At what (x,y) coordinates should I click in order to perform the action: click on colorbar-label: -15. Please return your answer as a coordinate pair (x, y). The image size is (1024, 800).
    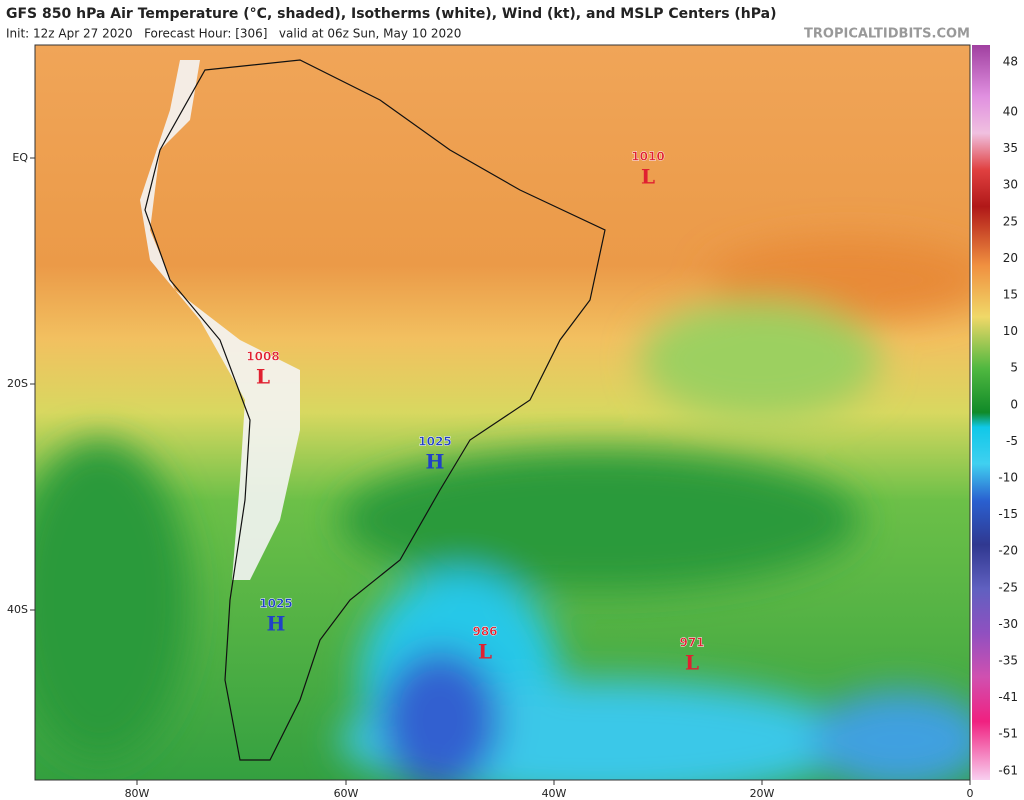
    Looking at the image, I should click on (1008, 514).